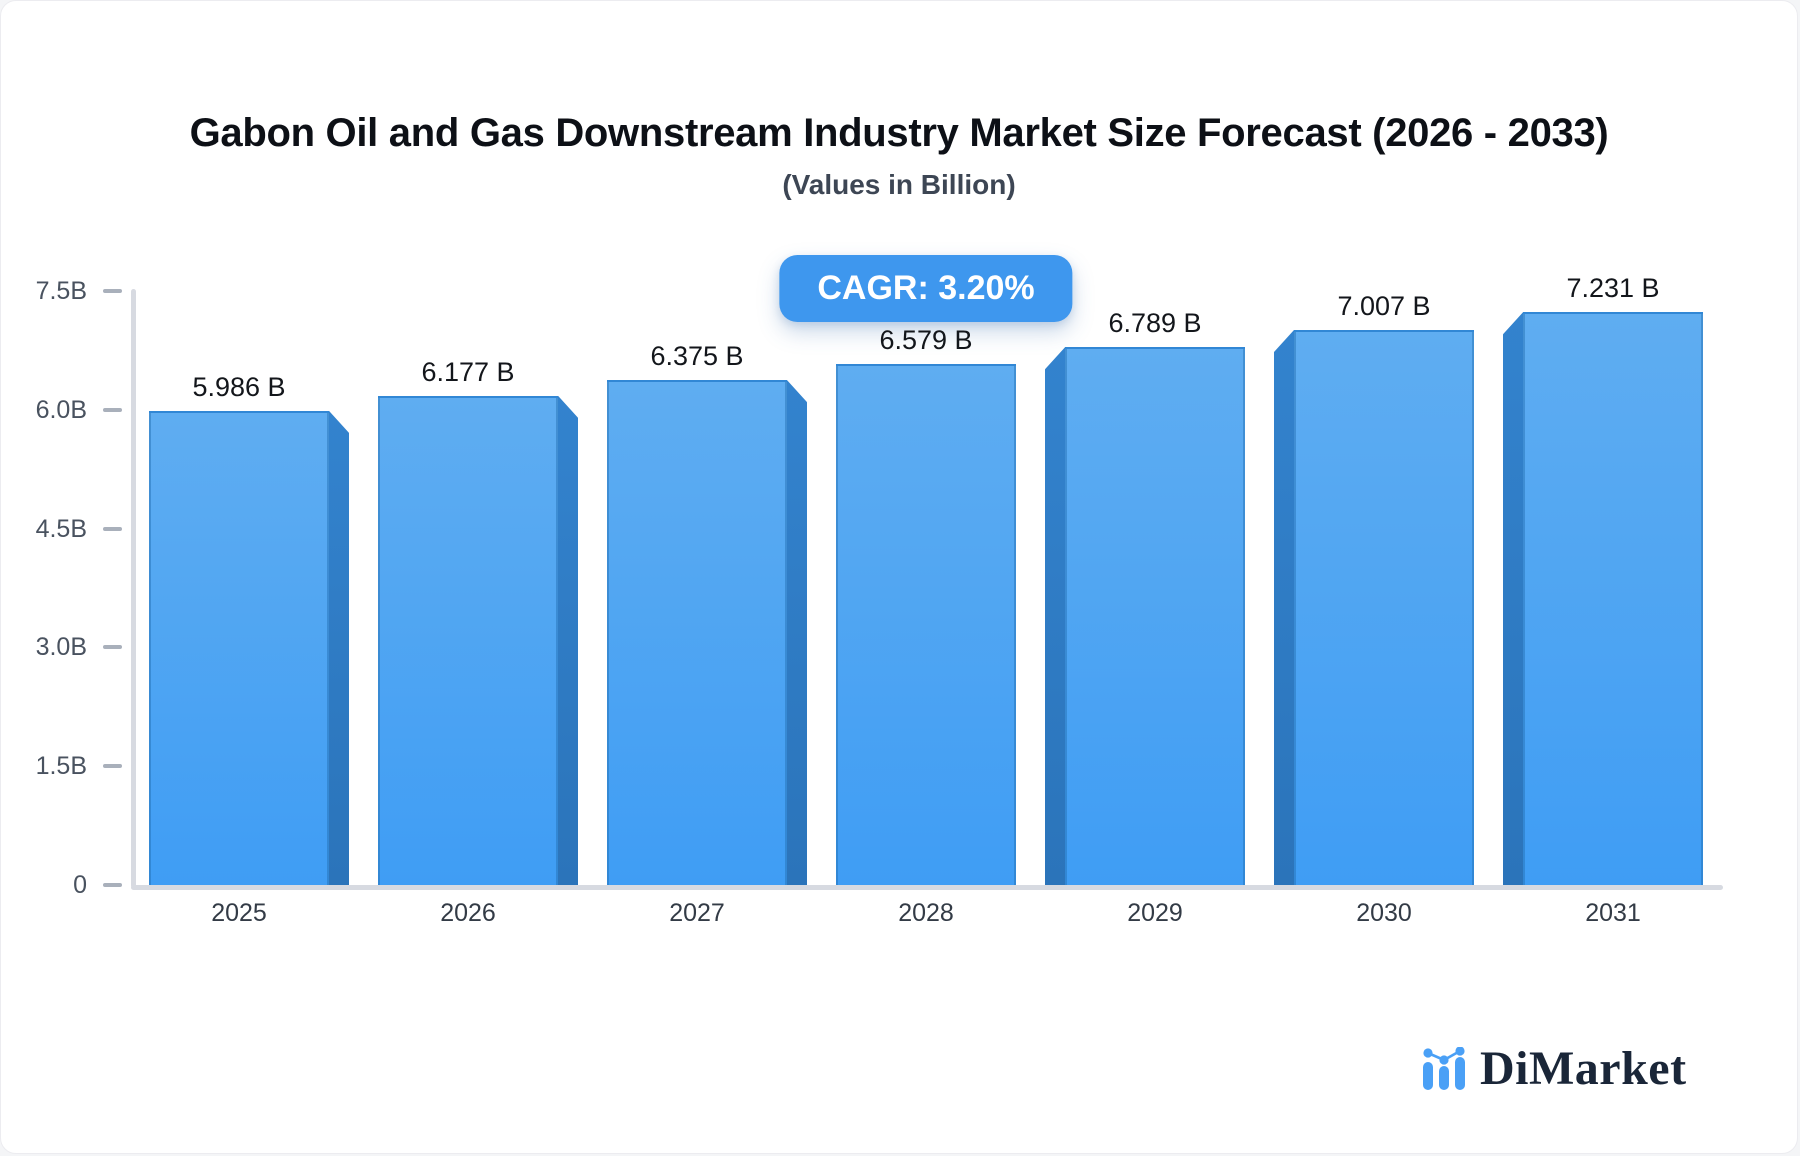 The width and height of the screenshot is (1800, 1156). Describe the element at coordinates (61, 291) in the screenshot. I see `y-tick-label: 7.5B` at that location.